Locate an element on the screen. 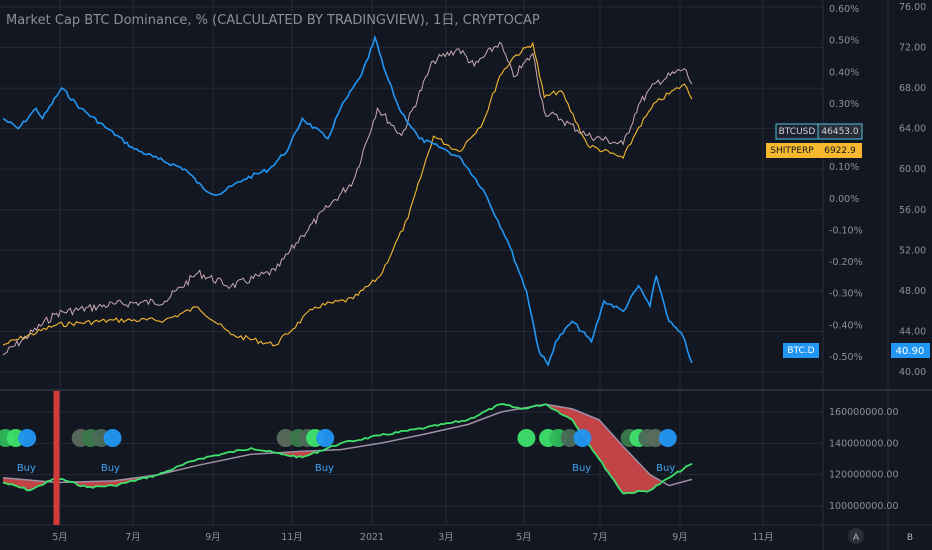 Image resolution: width=932 pixels, height=550 pixels. scale-a-button: A is located at coordinates (856, 538).